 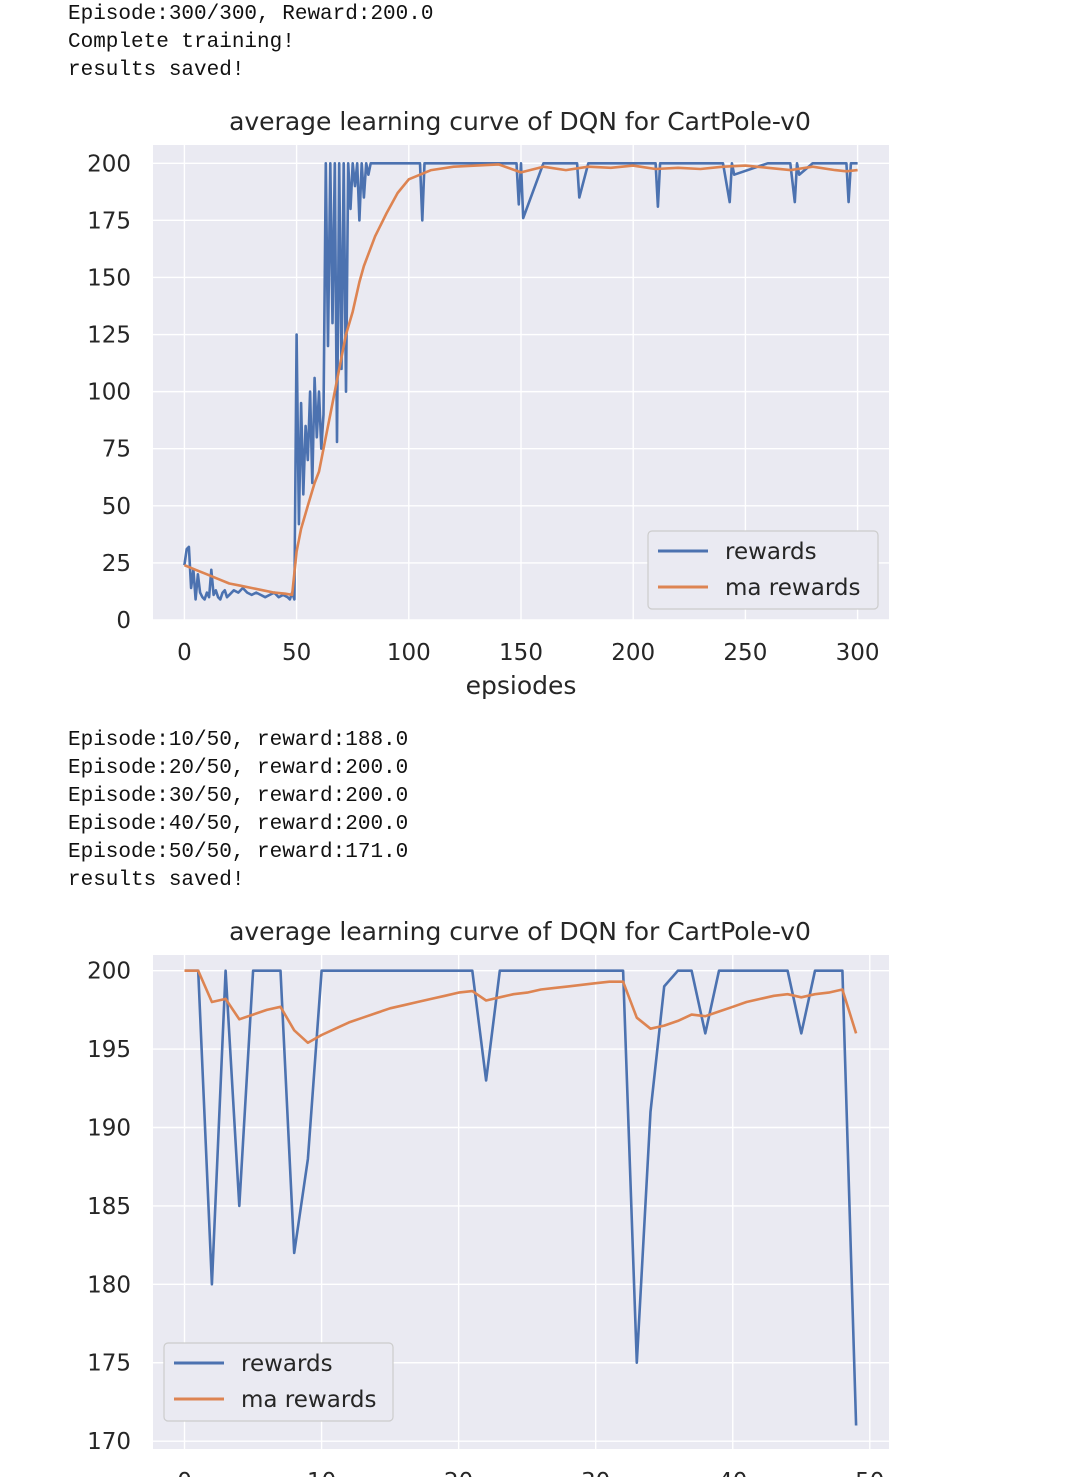 I want to click on x-tick-label: 250, so click(x=745, y=653).